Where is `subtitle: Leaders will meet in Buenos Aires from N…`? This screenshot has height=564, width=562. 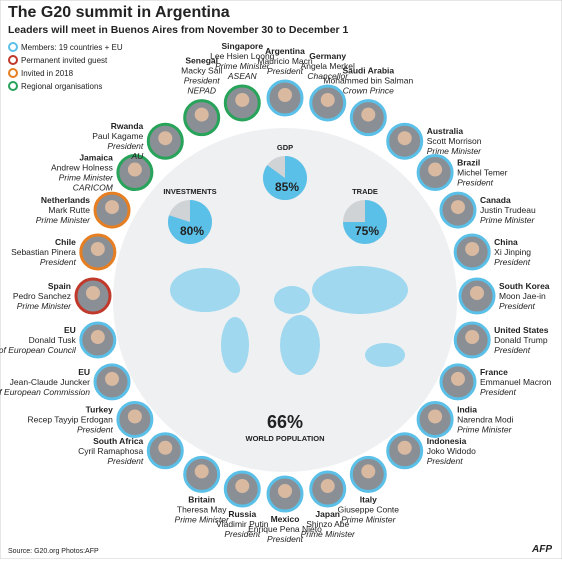
subtitle: Leaders will meet in Buenos Aires from N… is located at coordinates (178, 30).